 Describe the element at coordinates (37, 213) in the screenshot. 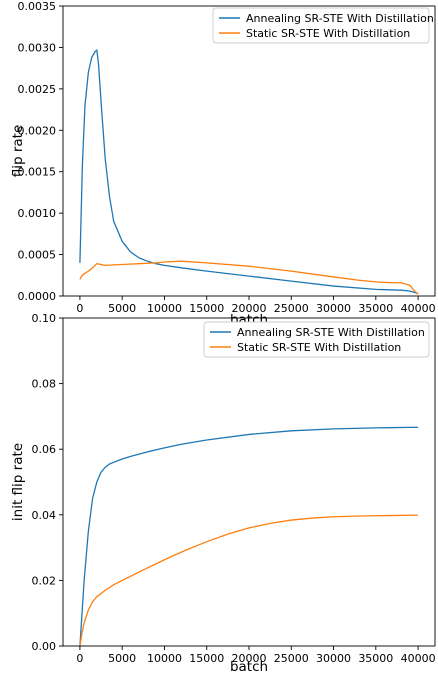

I see `y-tick-label: 0.0010` at that location.